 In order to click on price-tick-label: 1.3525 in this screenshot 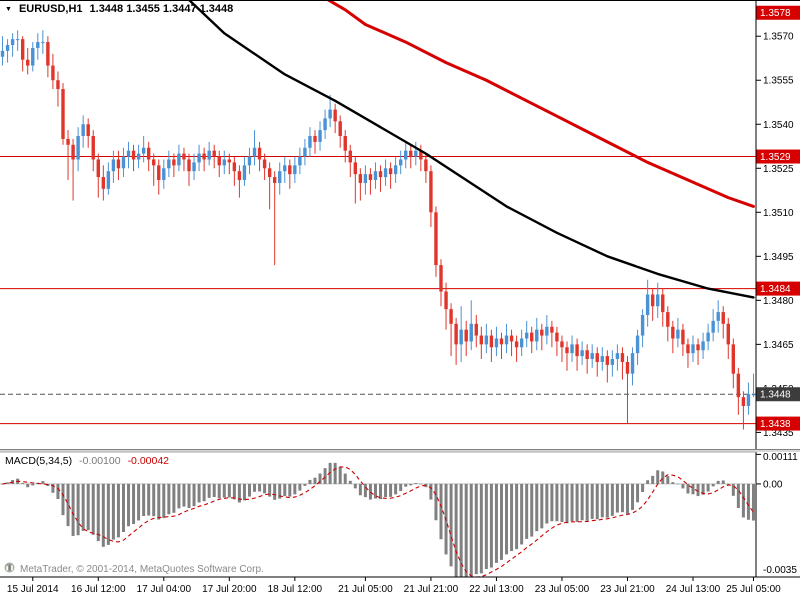, I will do `click(778, 169)`.